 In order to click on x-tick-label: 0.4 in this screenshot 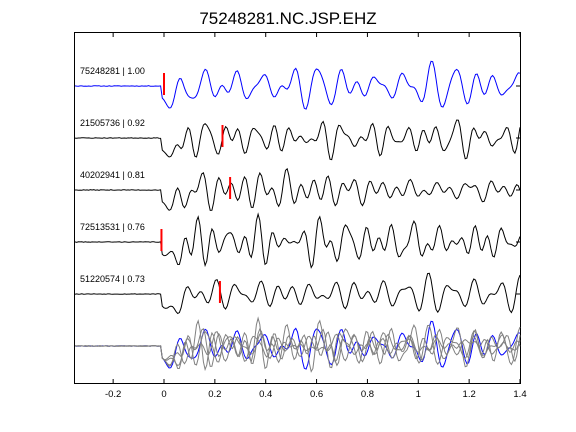, I will do `click(265, 394)`.